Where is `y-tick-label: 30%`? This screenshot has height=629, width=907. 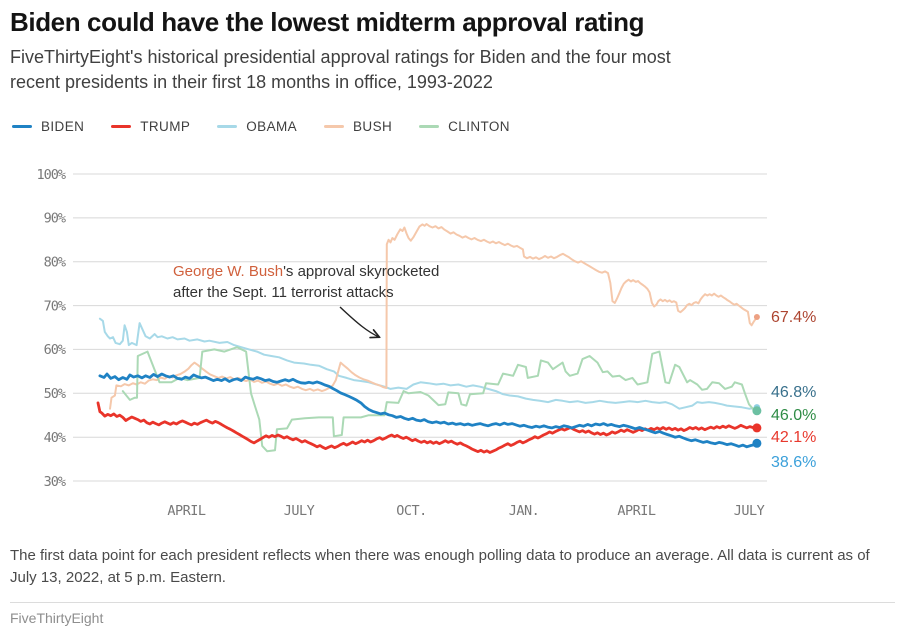 y-tick-label: 30% is located at coordinates (55, 482).